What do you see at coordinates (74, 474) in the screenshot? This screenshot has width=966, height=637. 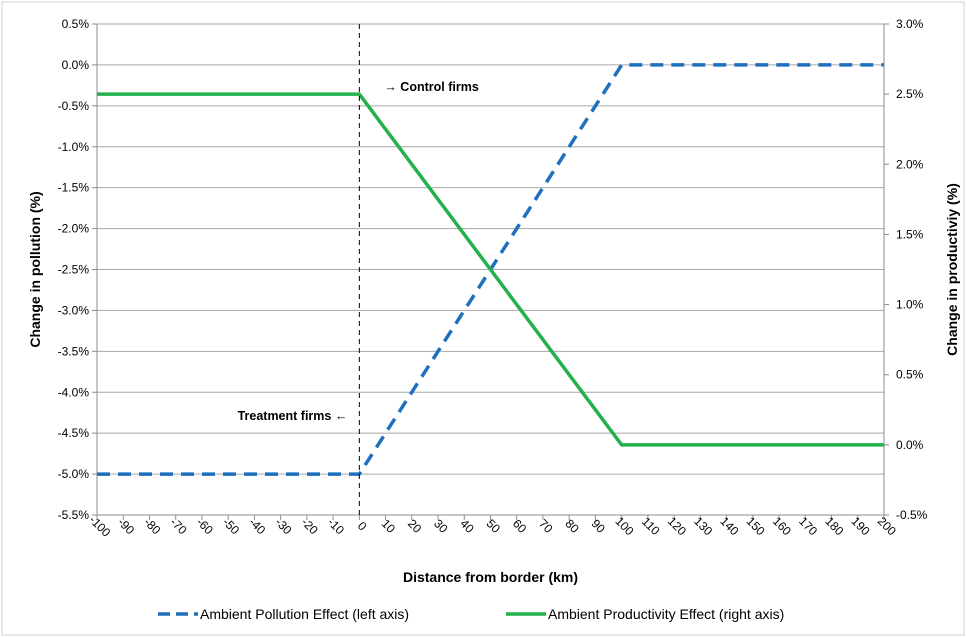 I see `y-left-tick-label: -5.0%` at bounding box center [74, 474].